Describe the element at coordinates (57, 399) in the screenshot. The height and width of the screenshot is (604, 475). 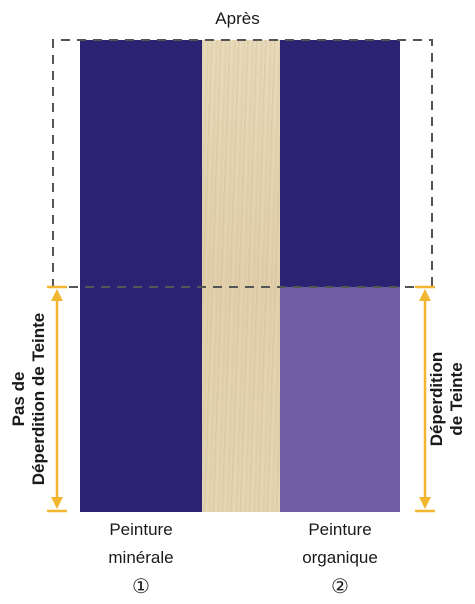
I see `left-dimension-arrow` at that location.